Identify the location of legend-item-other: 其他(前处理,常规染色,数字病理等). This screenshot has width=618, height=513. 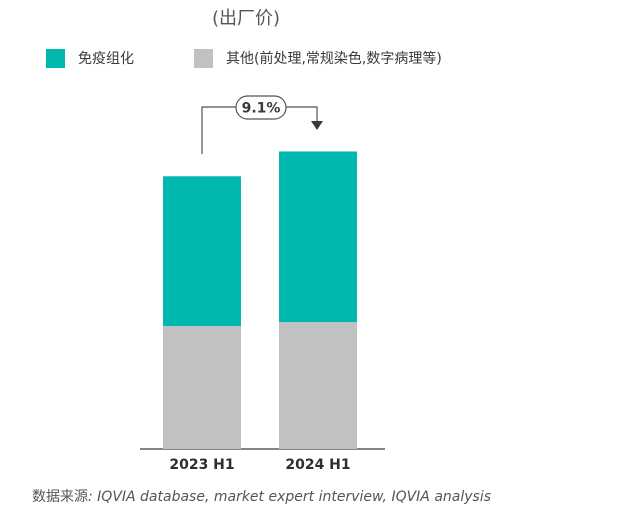
(318, 58).